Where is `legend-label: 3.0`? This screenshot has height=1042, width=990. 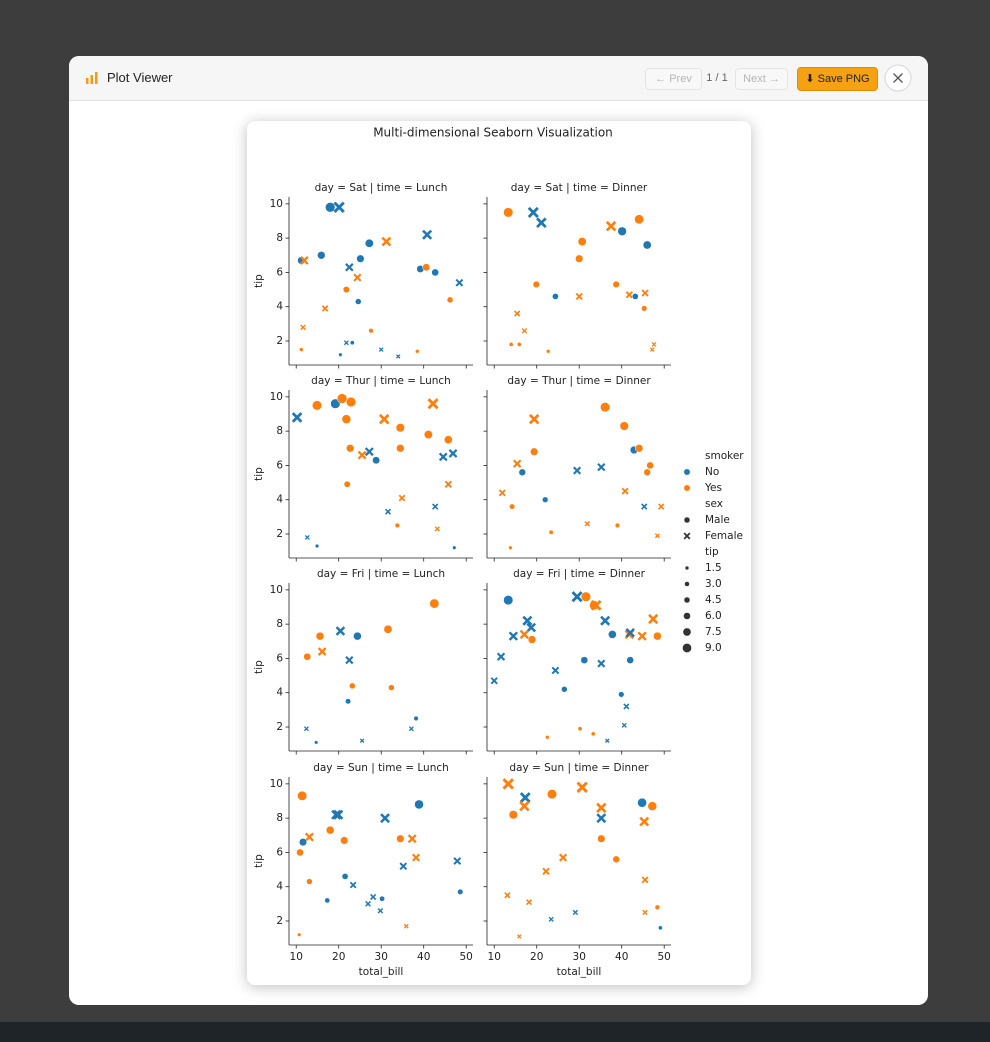
legend-label: 3.0 is located at coordinates (713, 584).